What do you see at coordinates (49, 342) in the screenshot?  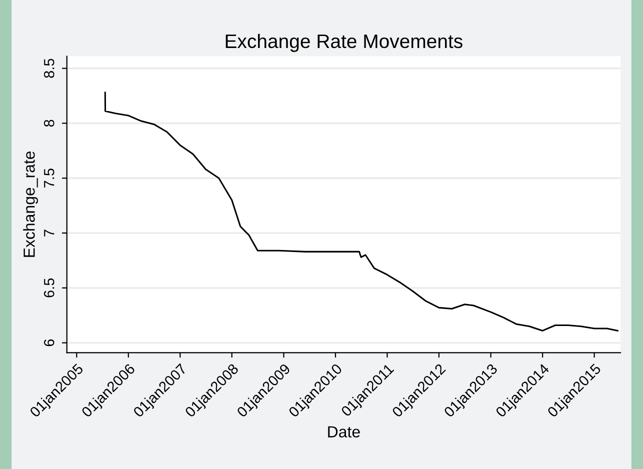 I see `y-tick-label: 6` at bounding box center [49, 342].